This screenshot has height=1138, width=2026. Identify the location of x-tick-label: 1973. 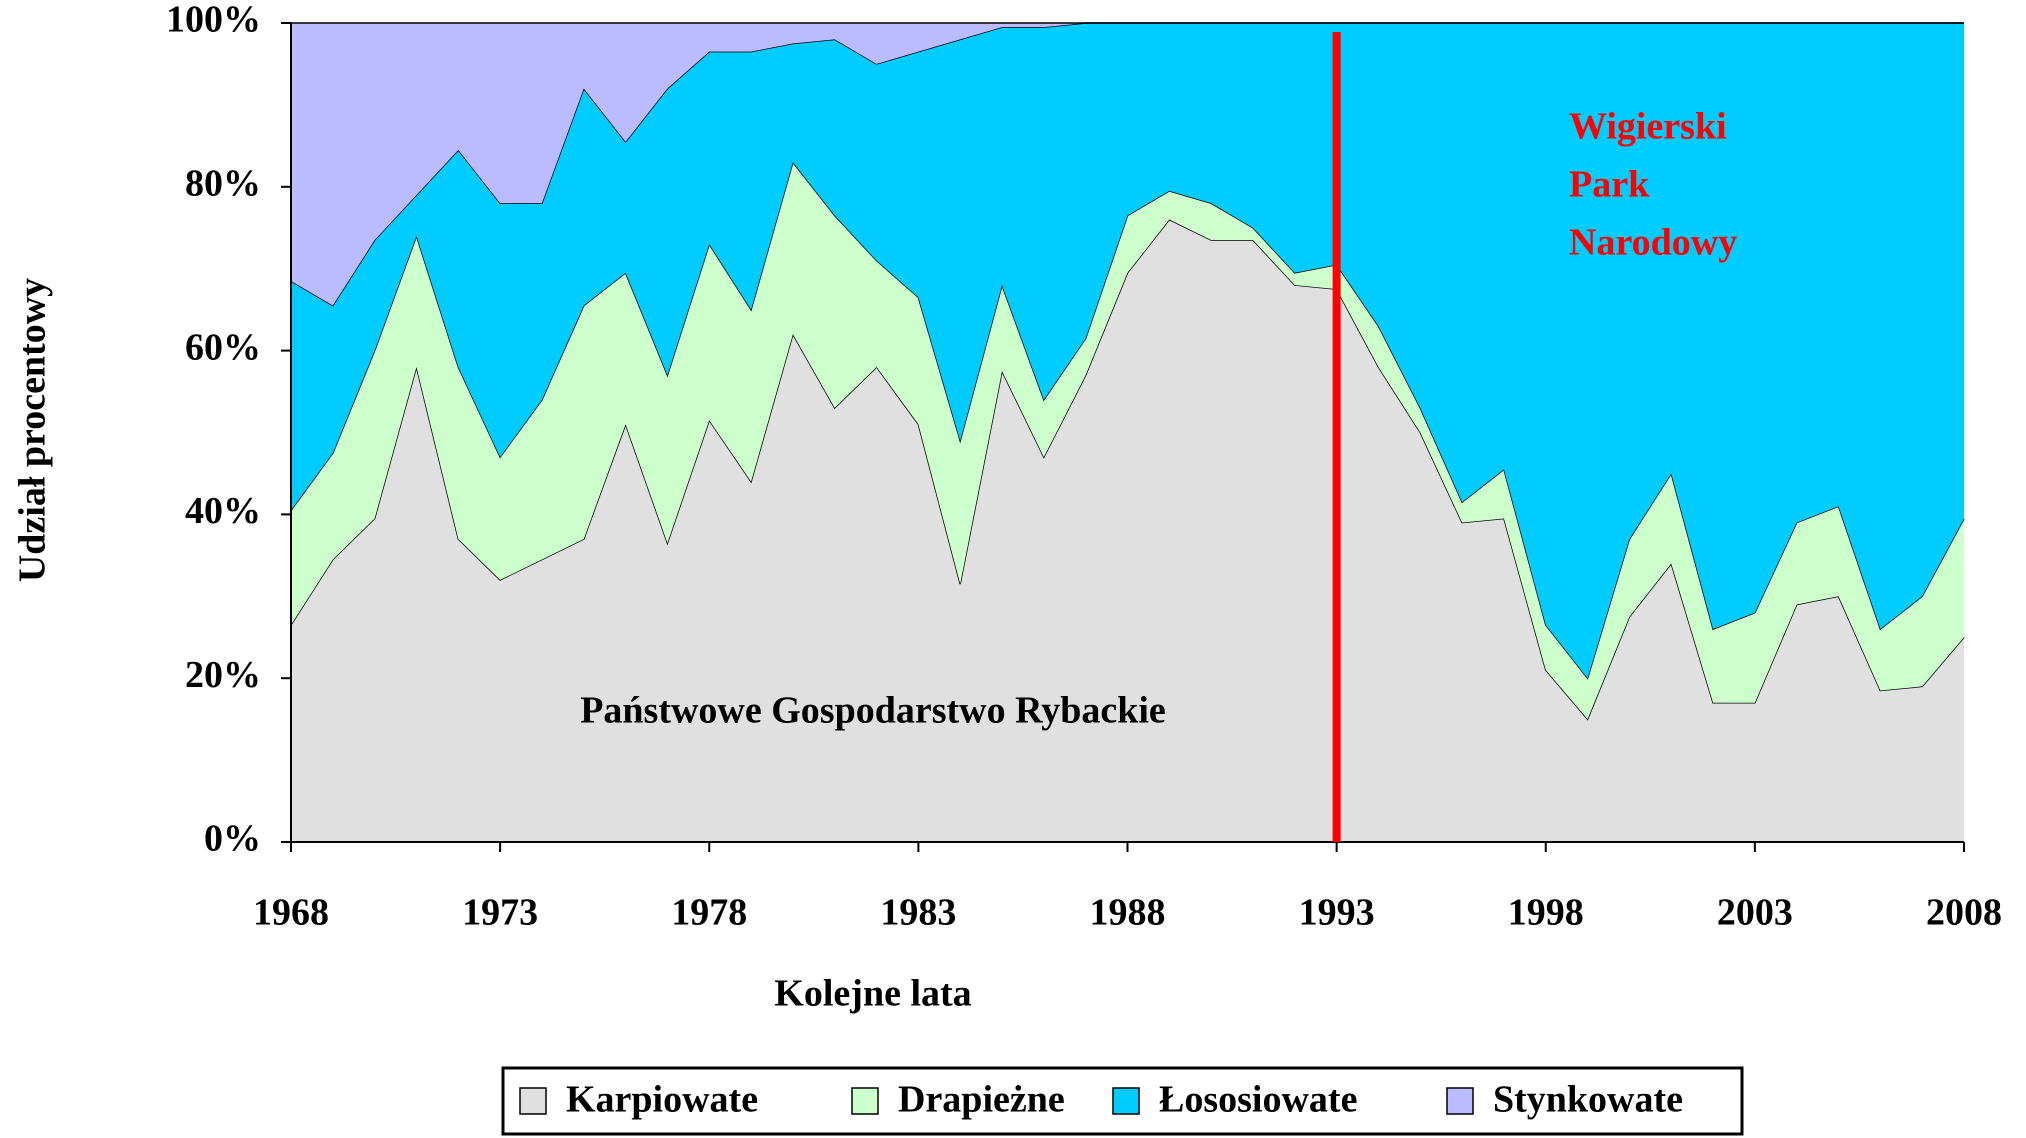
(500, 913).